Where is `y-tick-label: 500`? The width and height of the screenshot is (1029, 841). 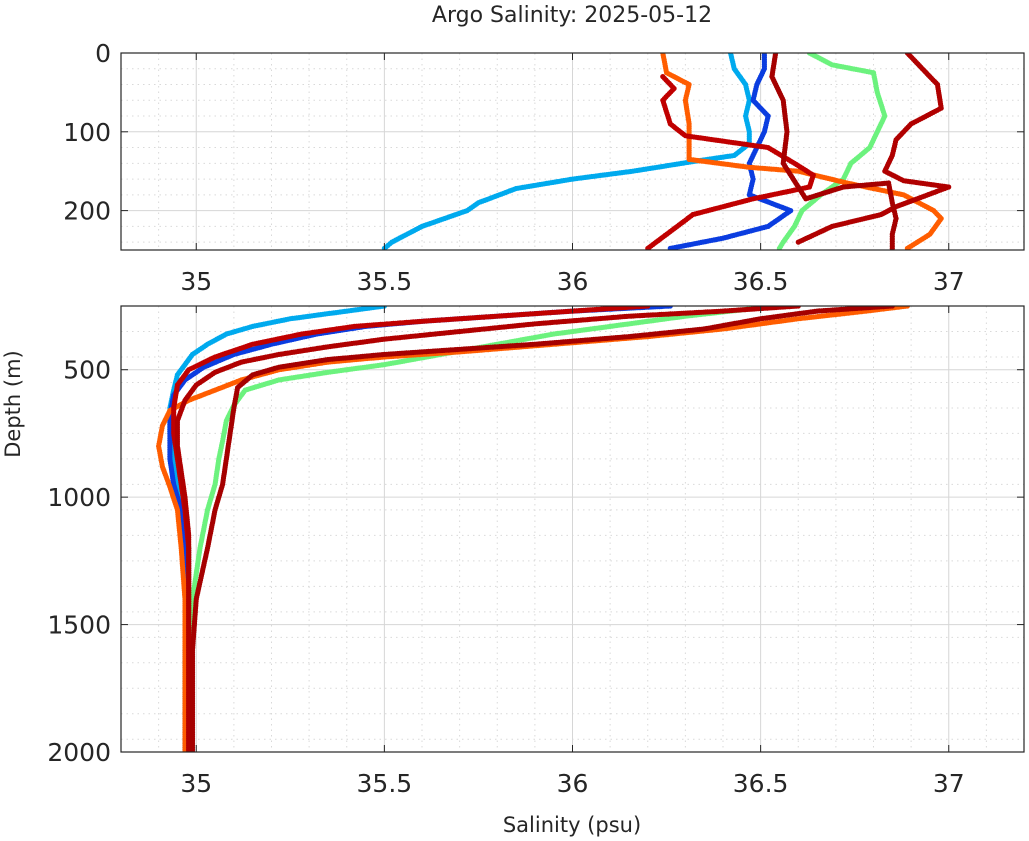
y-tick-label: 500 is located at coordinates (87, 370).